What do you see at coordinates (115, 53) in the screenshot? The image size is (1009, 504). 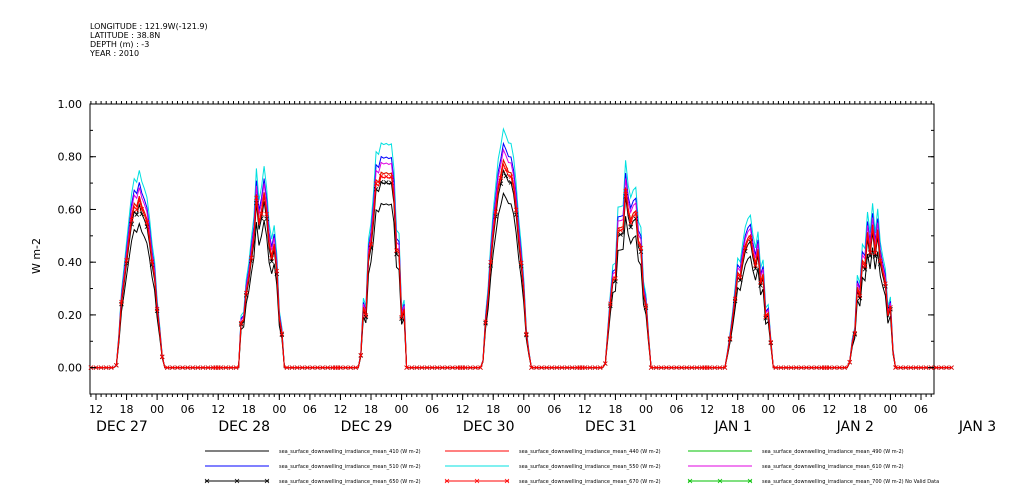 I see `year-label: YEAR : 2010` at bounding box center [115, 53].